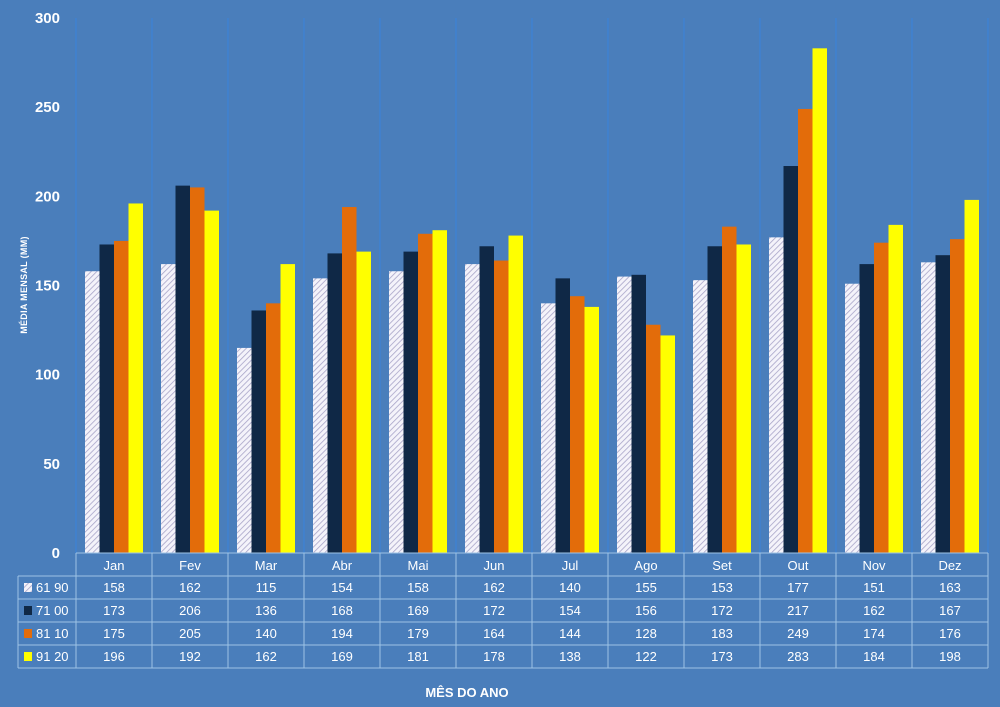 The width and height of the screenshot is (1000, 707). I want to click on table-cell: 174, so click(874, 633).